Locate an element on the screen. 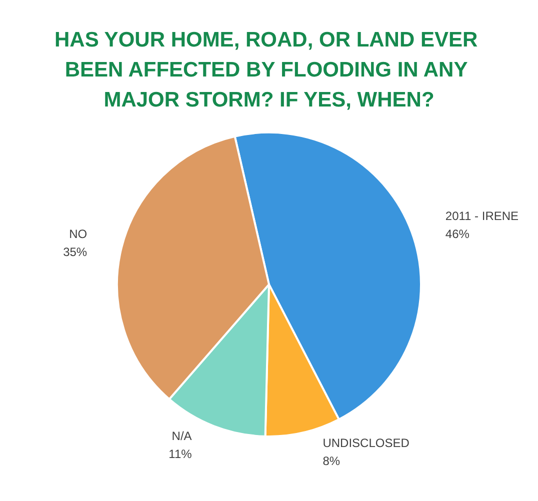  data-label: 46% is located at coordinates (457, 234).